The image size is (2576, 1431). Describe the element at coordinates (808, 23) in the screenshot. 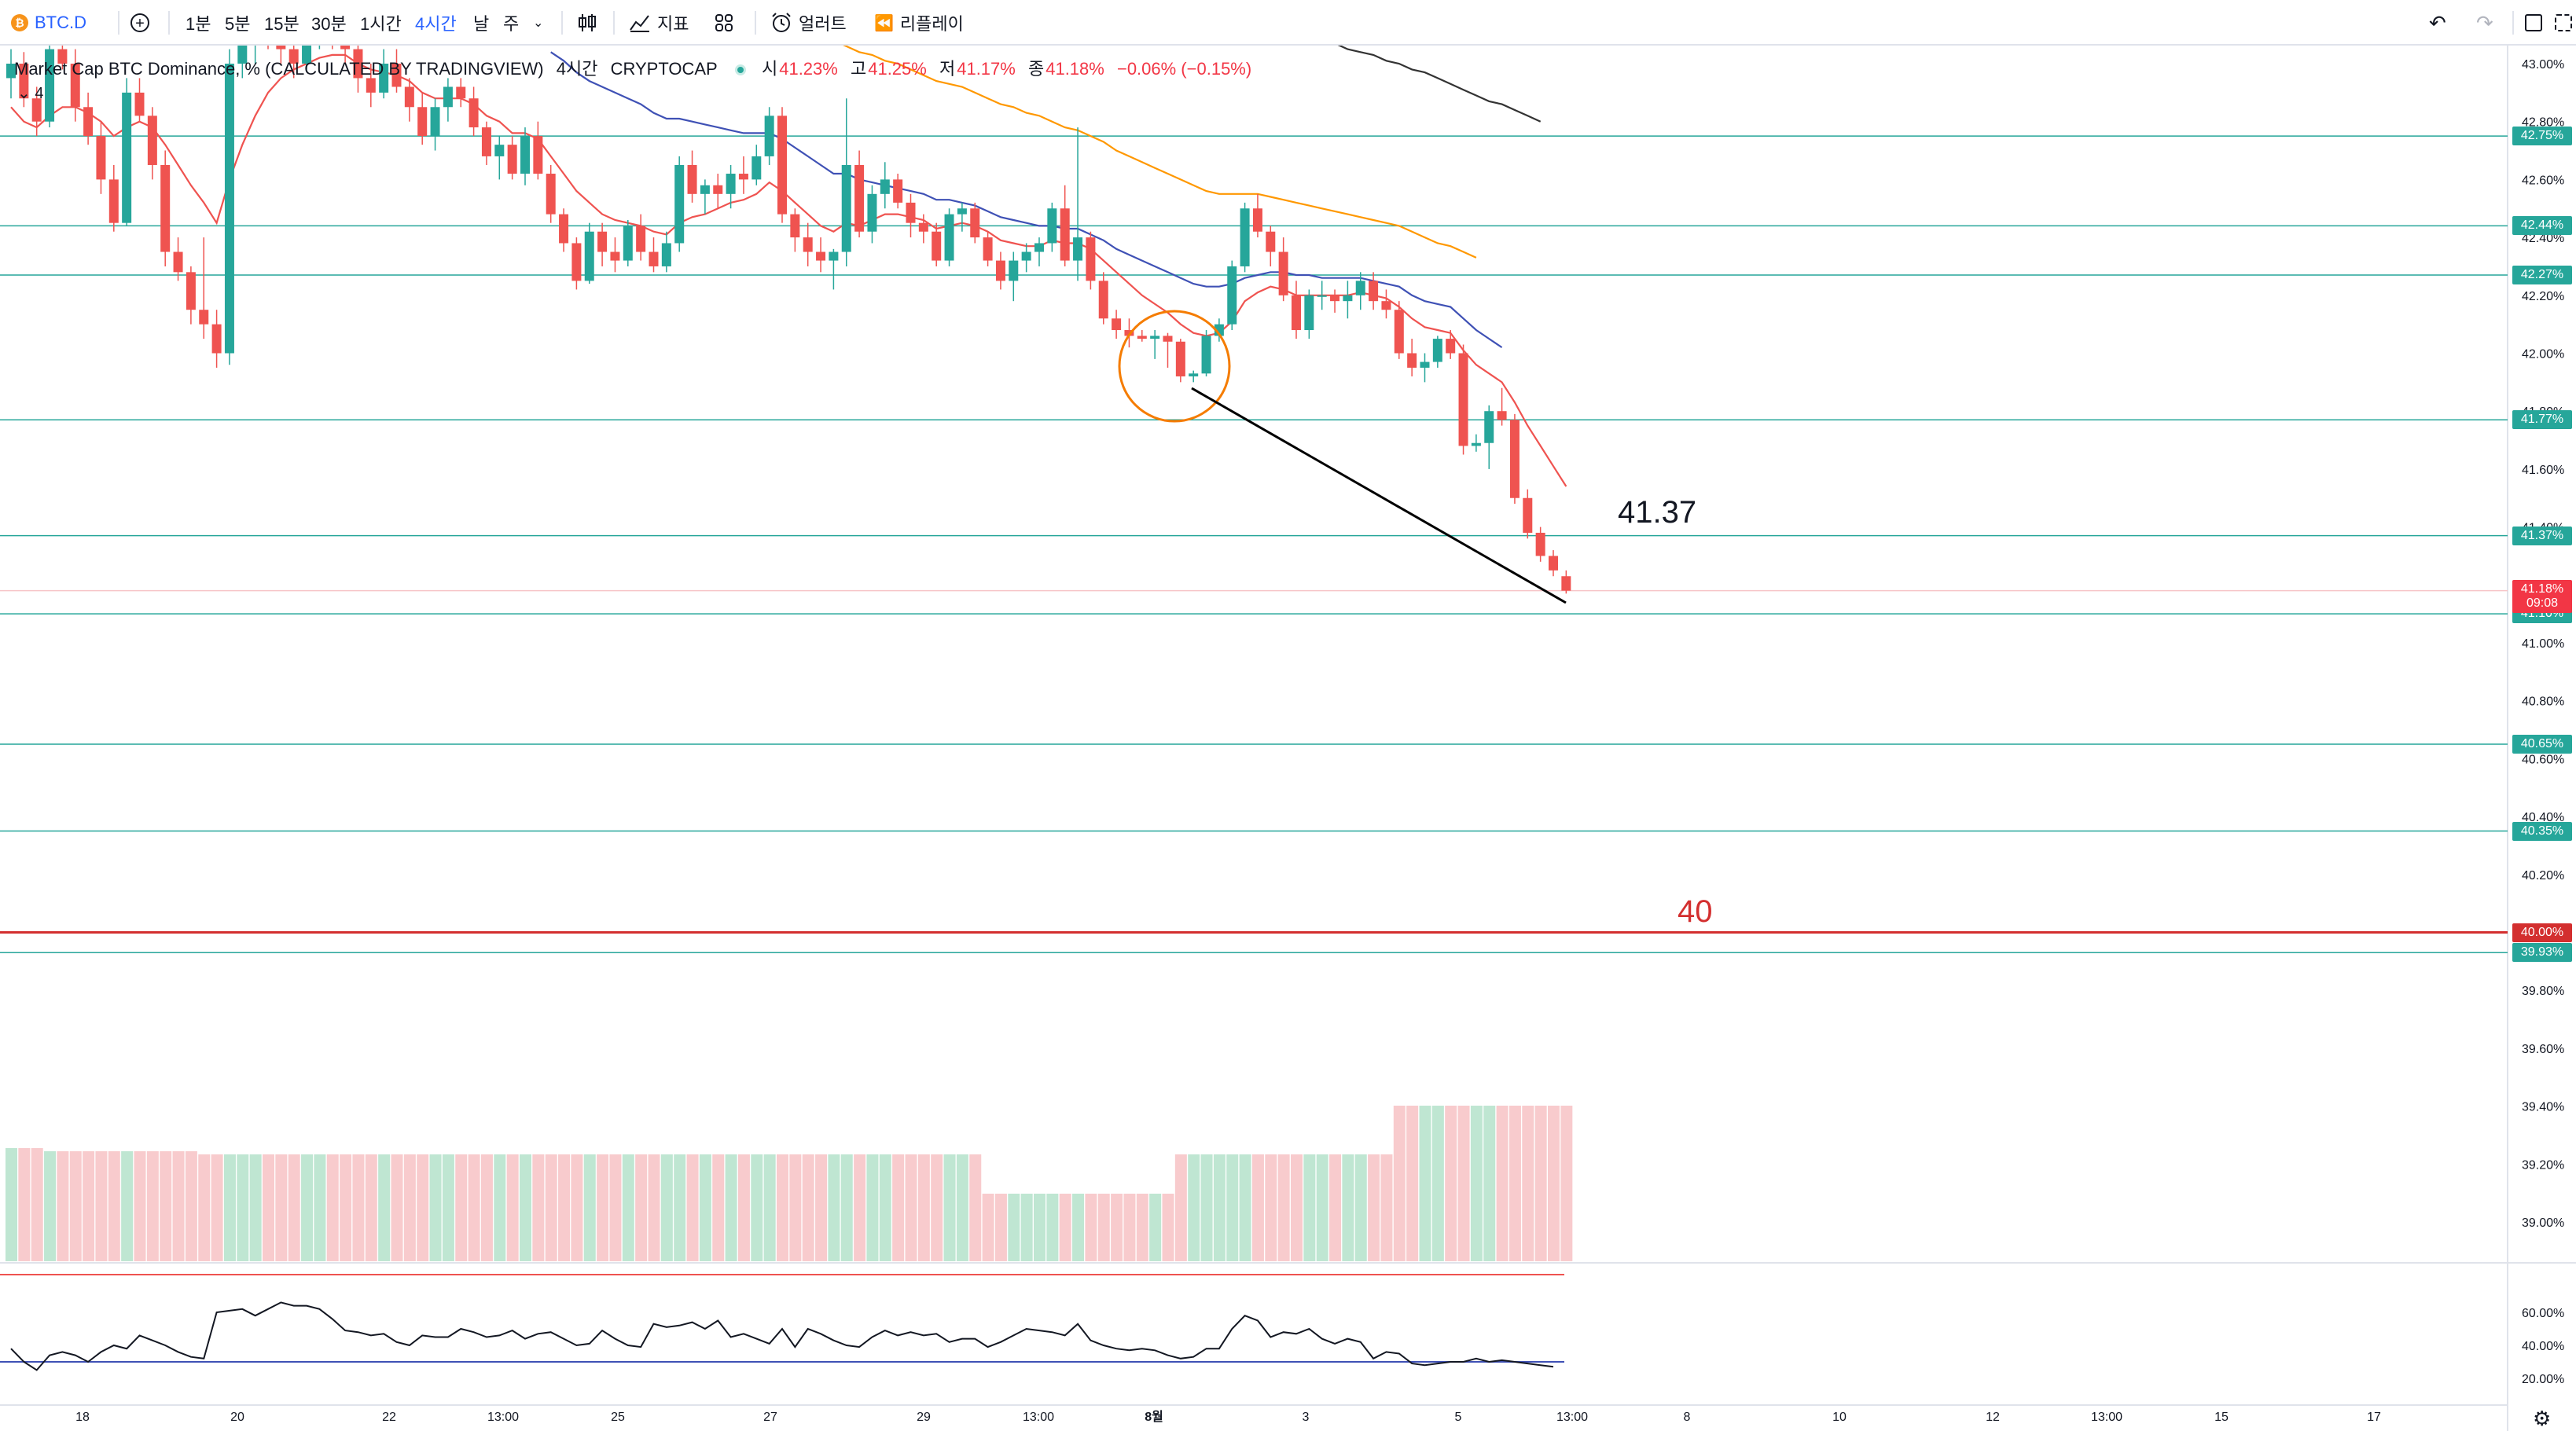

I see `alert-button: 얼러트` at that location.